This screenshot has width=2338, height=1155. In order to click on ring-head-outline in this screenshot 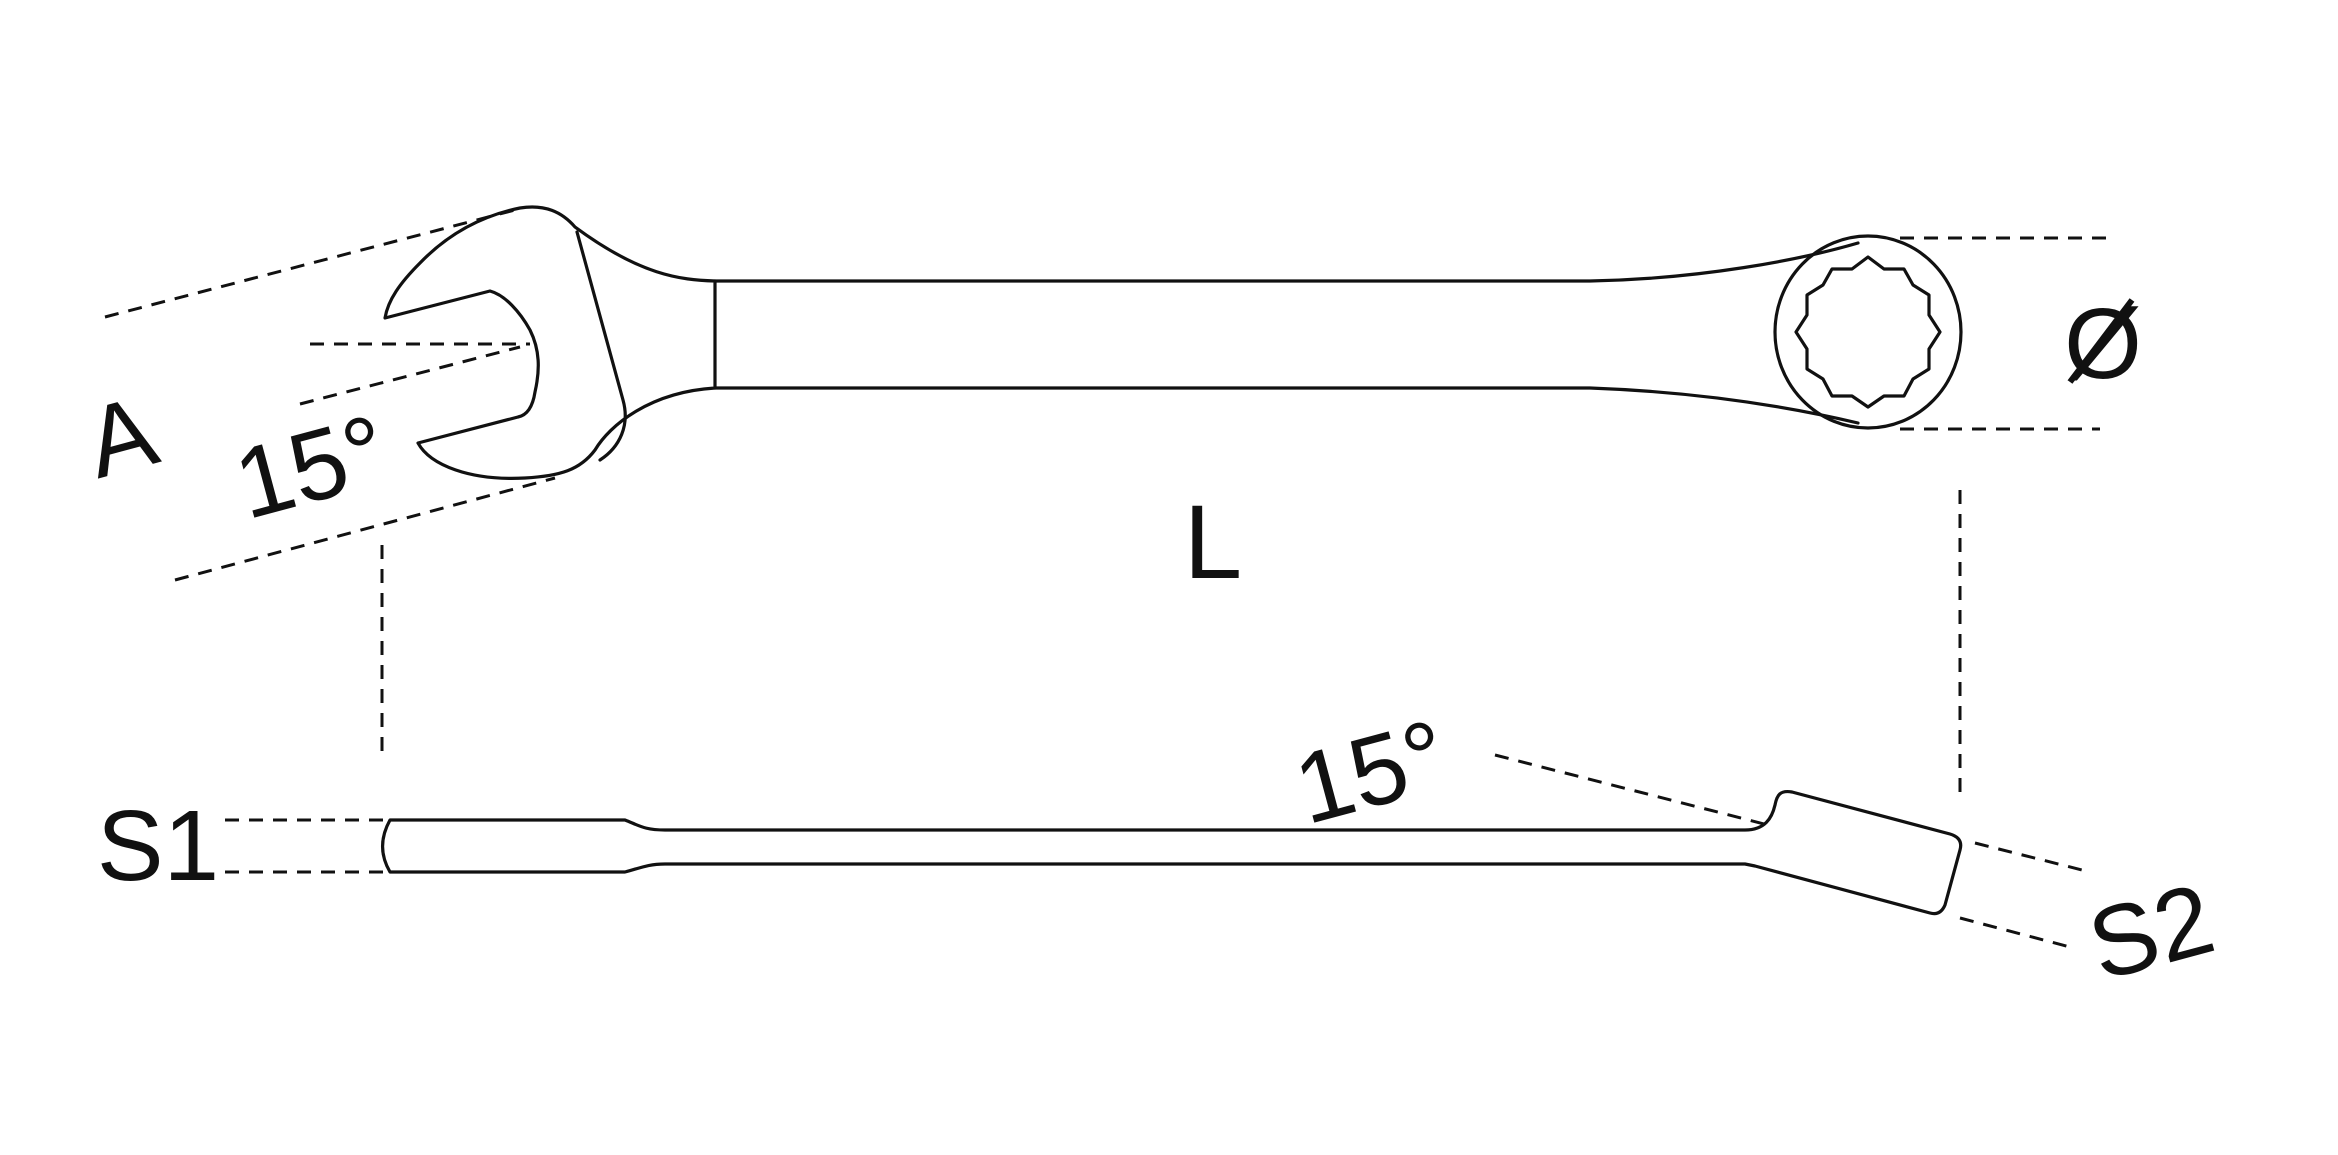, I will do `click(1868, 332)`.